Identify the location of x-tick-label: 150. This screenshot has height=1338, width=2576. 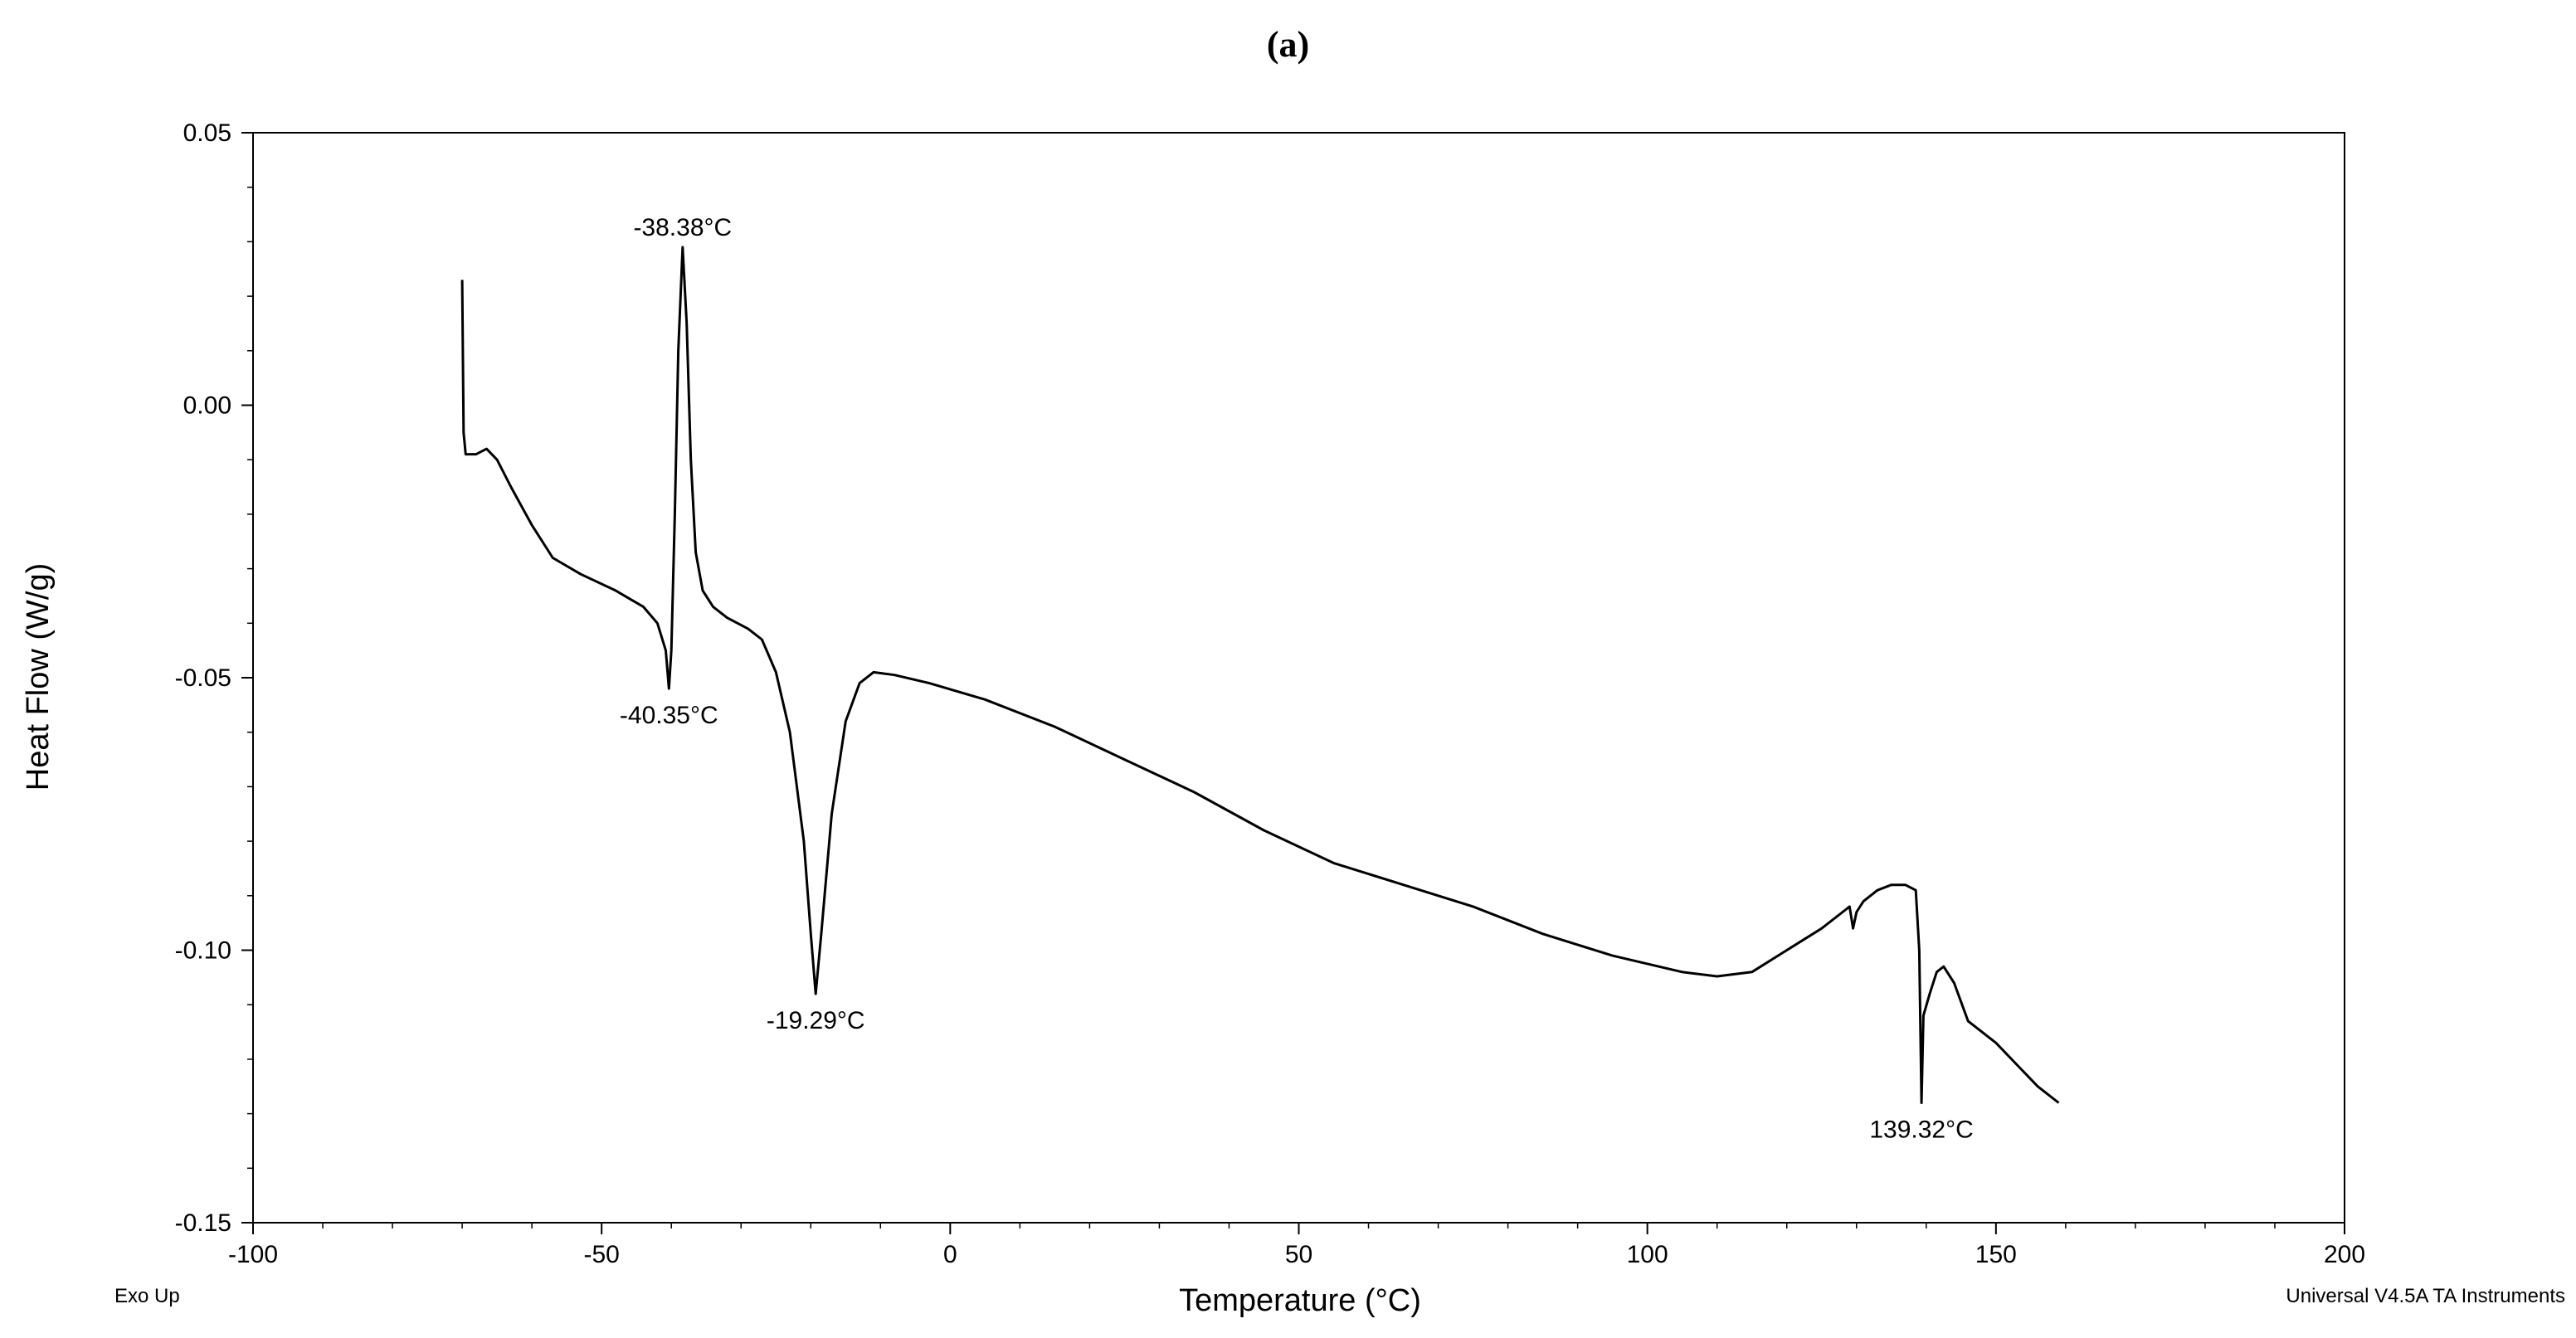
(1996, 1254).